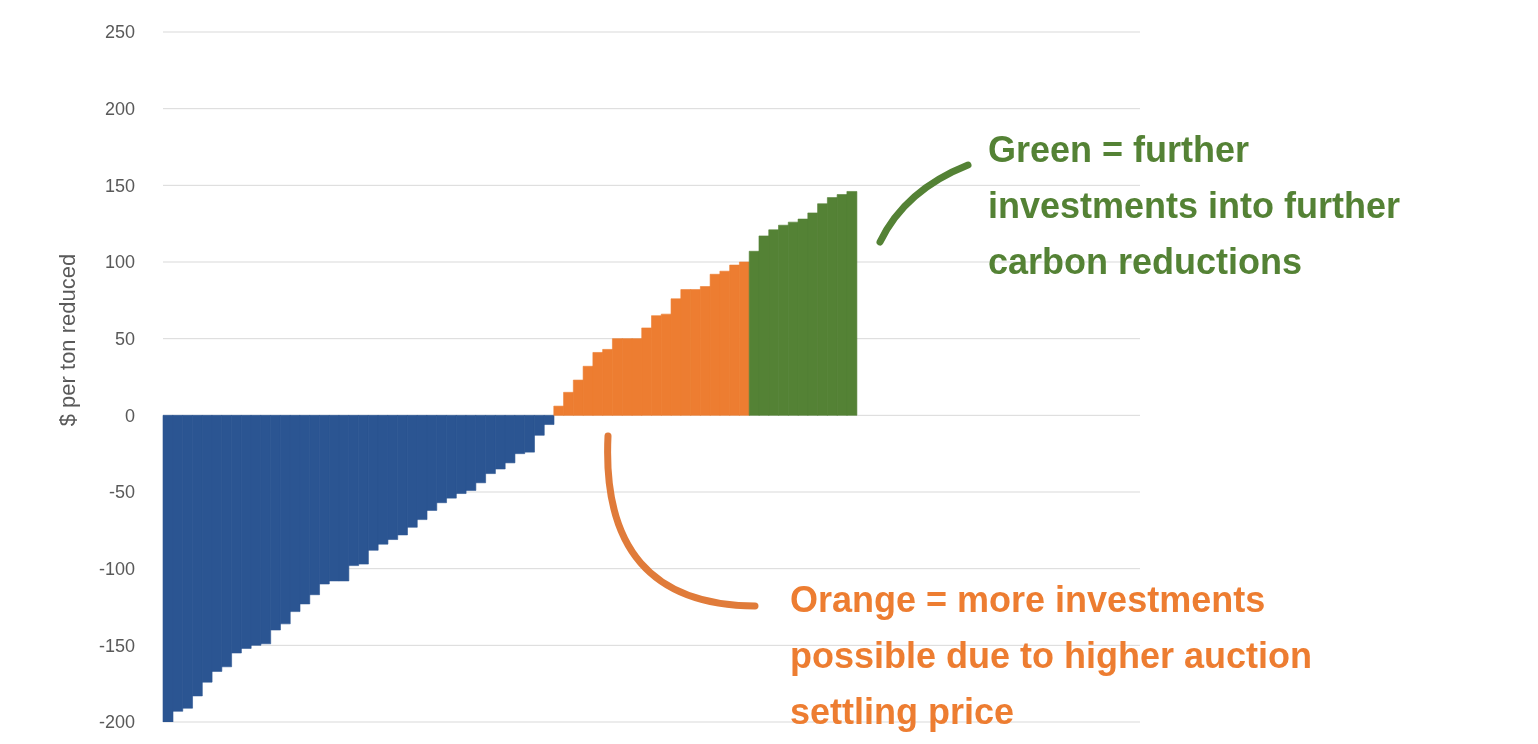 The image size is (1538, 744). Describe the element at coordinates (124, 339) in the screenshot. I see `y-tick-label: 50` at that location.